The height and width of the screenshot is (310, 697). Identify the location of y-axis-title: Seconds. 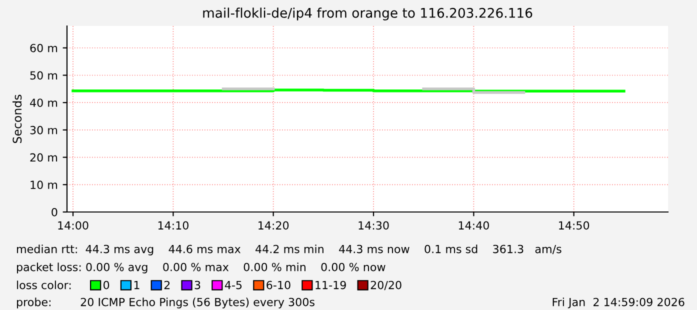
(17, 119).